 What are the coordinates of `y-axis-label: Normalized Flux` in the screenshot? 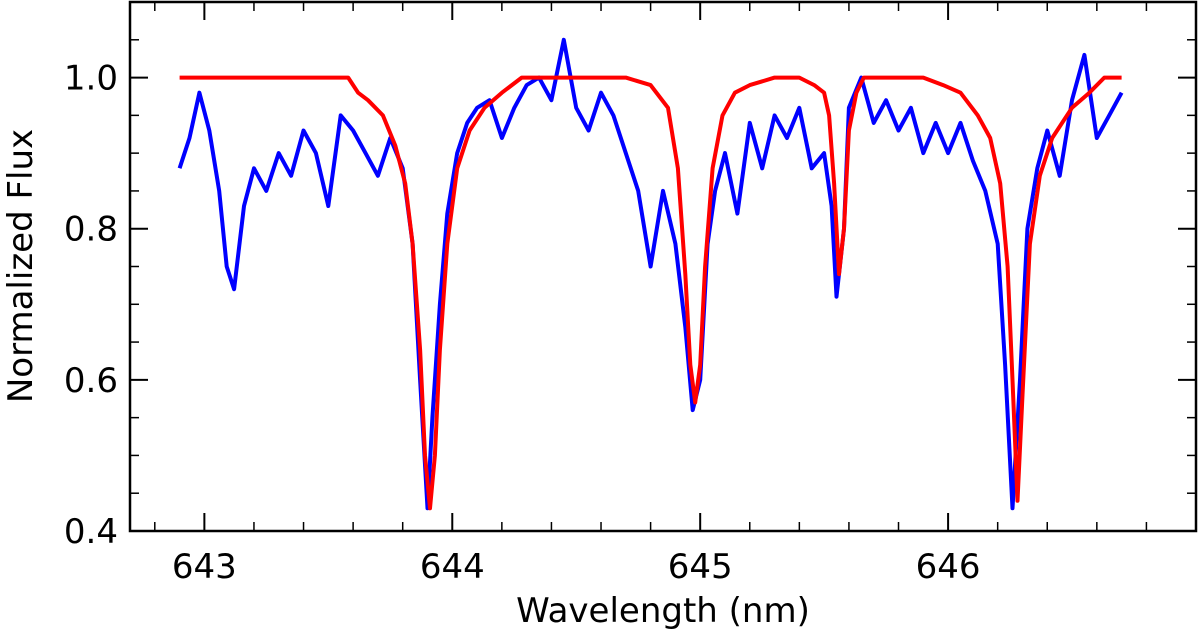 It's located at (21, 266).